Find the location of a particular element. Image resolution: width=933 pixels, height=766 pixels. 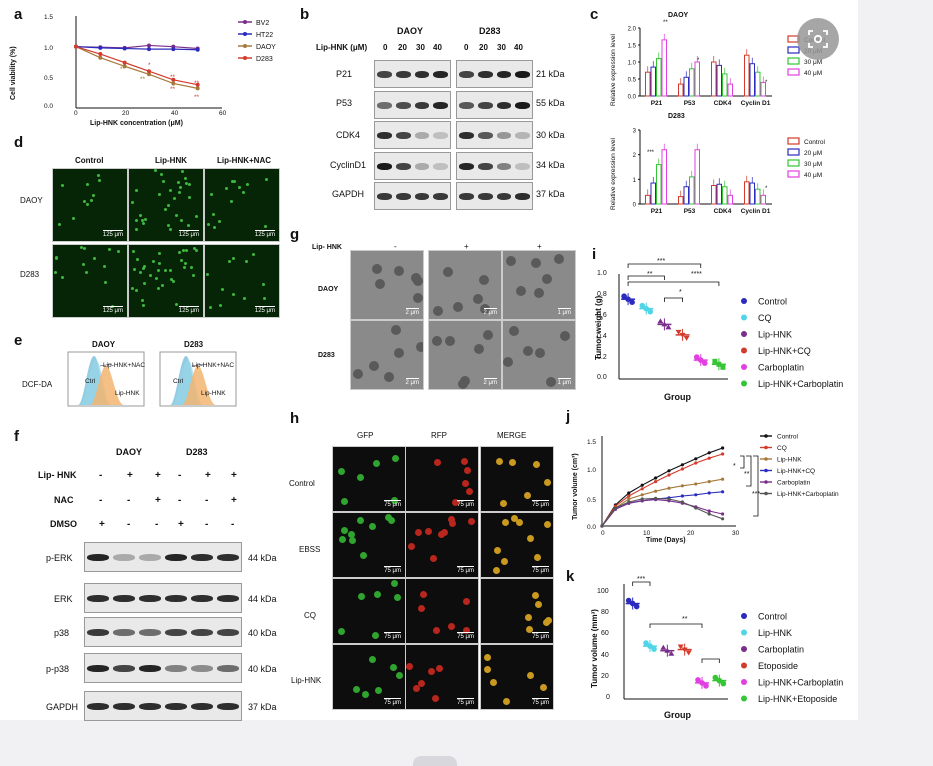

j-legend-marker is located at coordinates (766, 470).